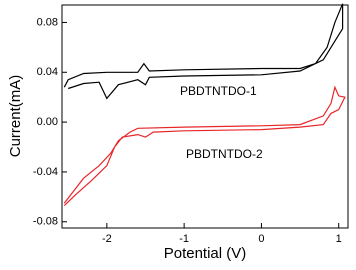  Describe the element at coordinates (45, 222) in the screenshot. I see `y-tick-label: -0.08` at that location.